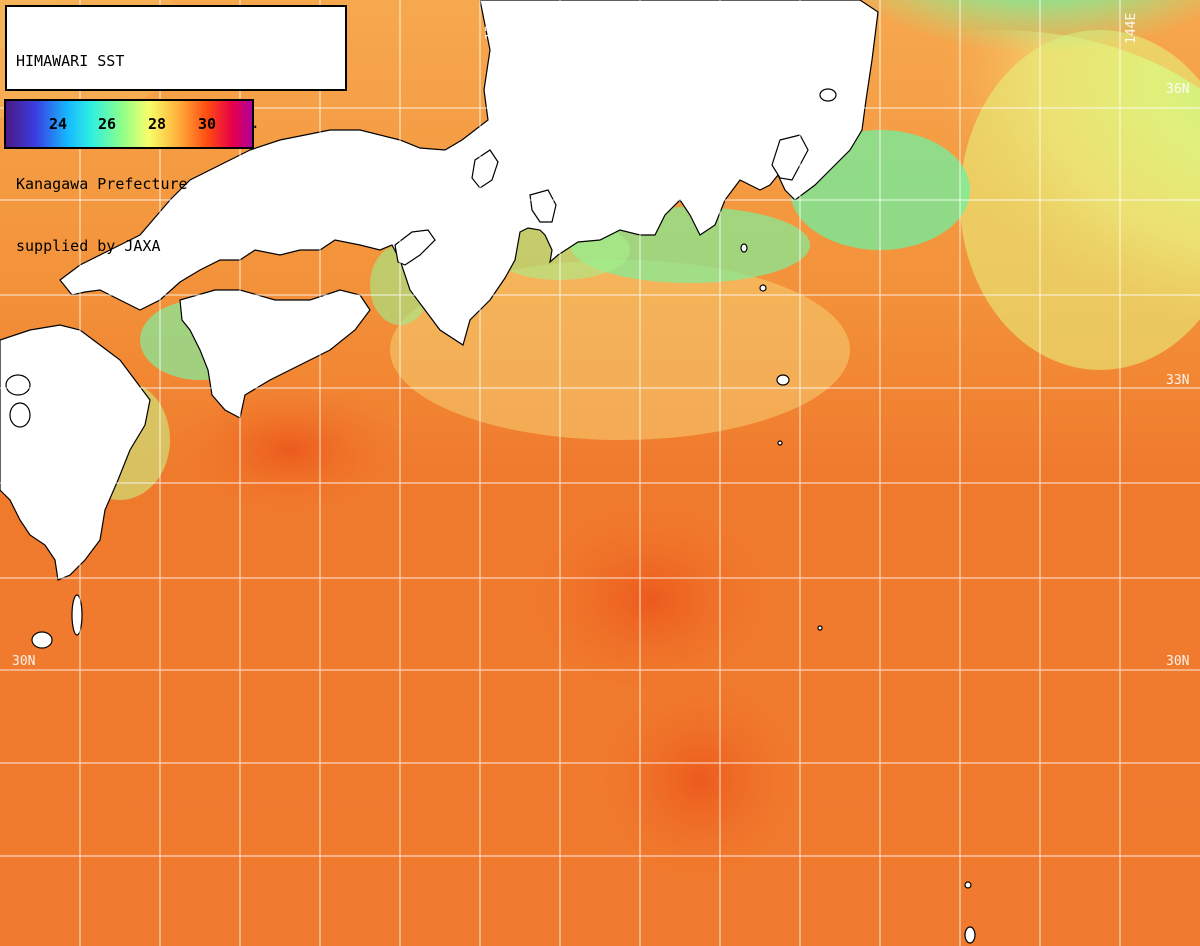  What do you see at coordinates (1178, 661) in the screenshot?
I see `lat-label-30n-right: 30N` at bounding box center [1178, 661].